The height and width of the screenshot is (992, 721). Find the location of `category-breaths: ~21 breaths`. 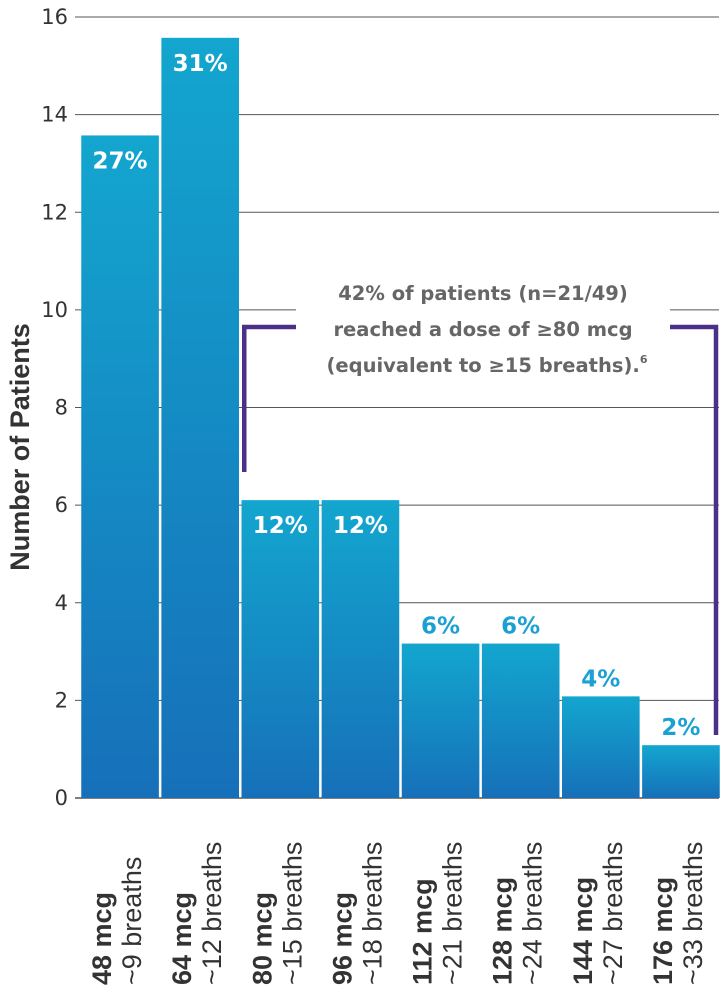

category-breaths: ~21 breaths is located at coordinates (453, 913).